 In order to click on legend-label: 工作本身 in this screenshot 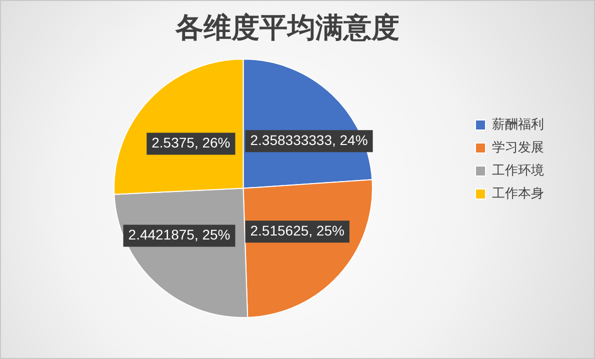, I will do `click(518, 194)`.